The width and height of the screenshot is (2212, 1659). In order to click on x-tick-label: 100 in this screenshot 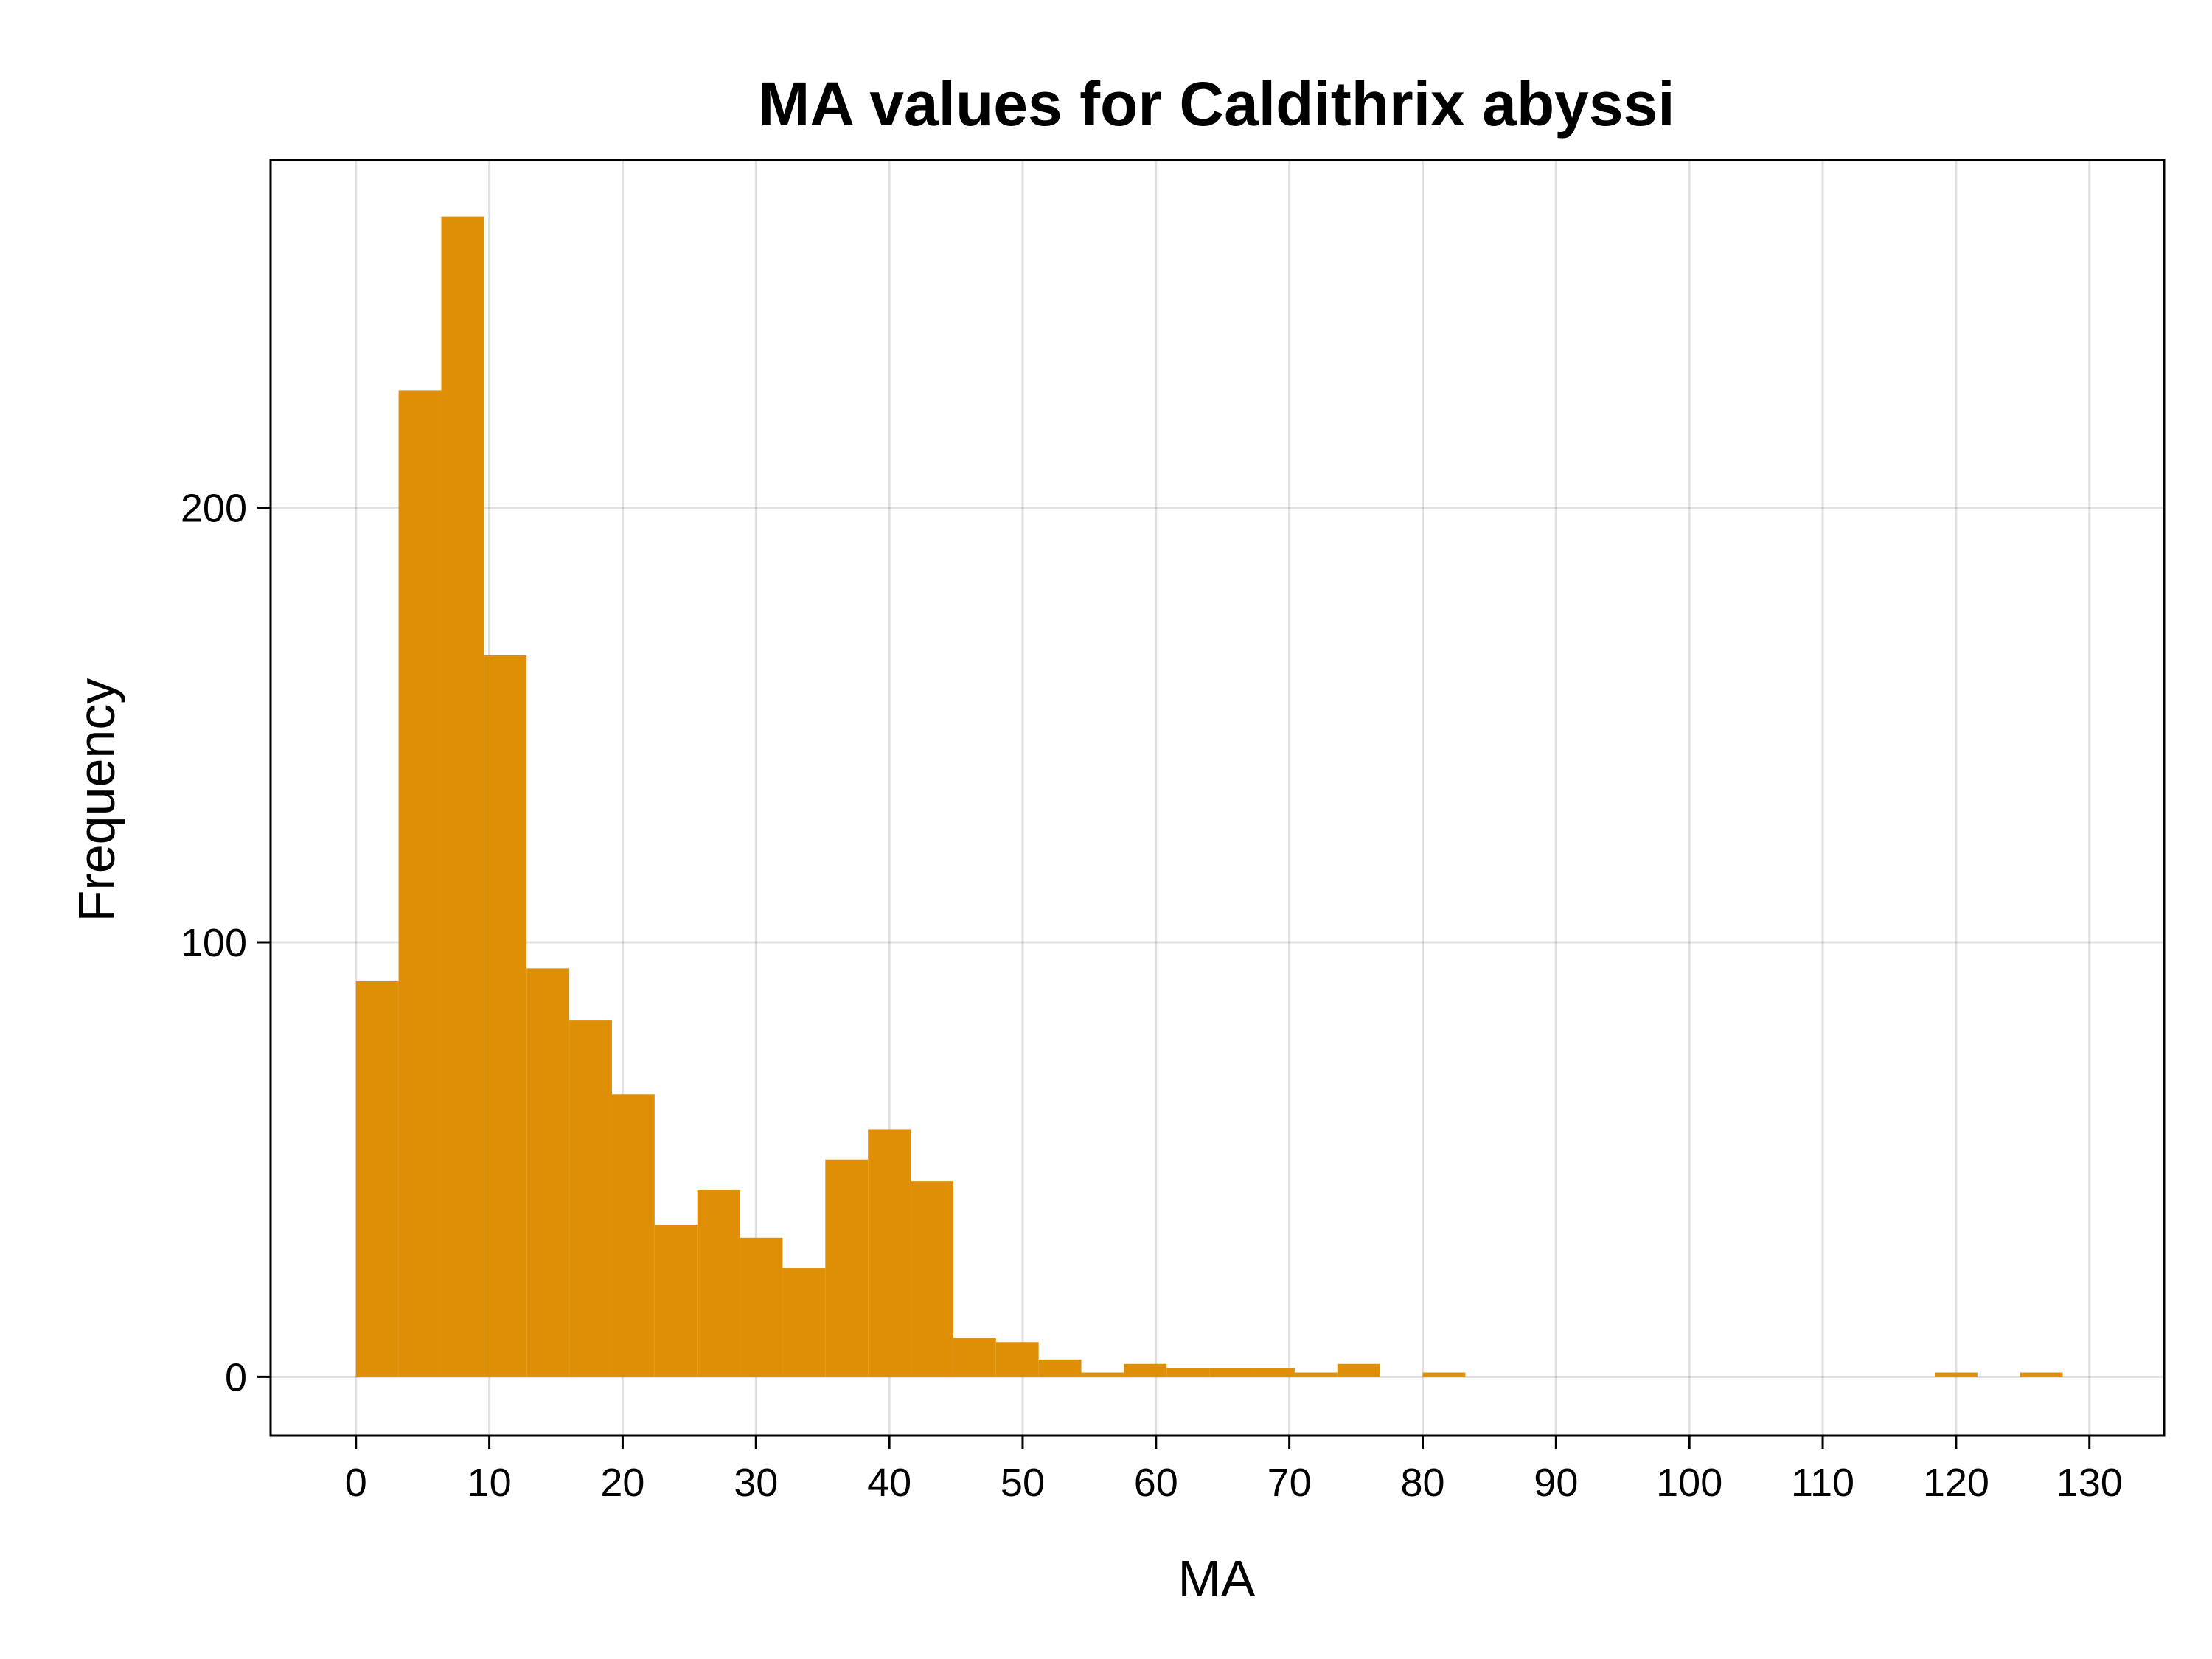, I will do `click(1689, 1483)`.